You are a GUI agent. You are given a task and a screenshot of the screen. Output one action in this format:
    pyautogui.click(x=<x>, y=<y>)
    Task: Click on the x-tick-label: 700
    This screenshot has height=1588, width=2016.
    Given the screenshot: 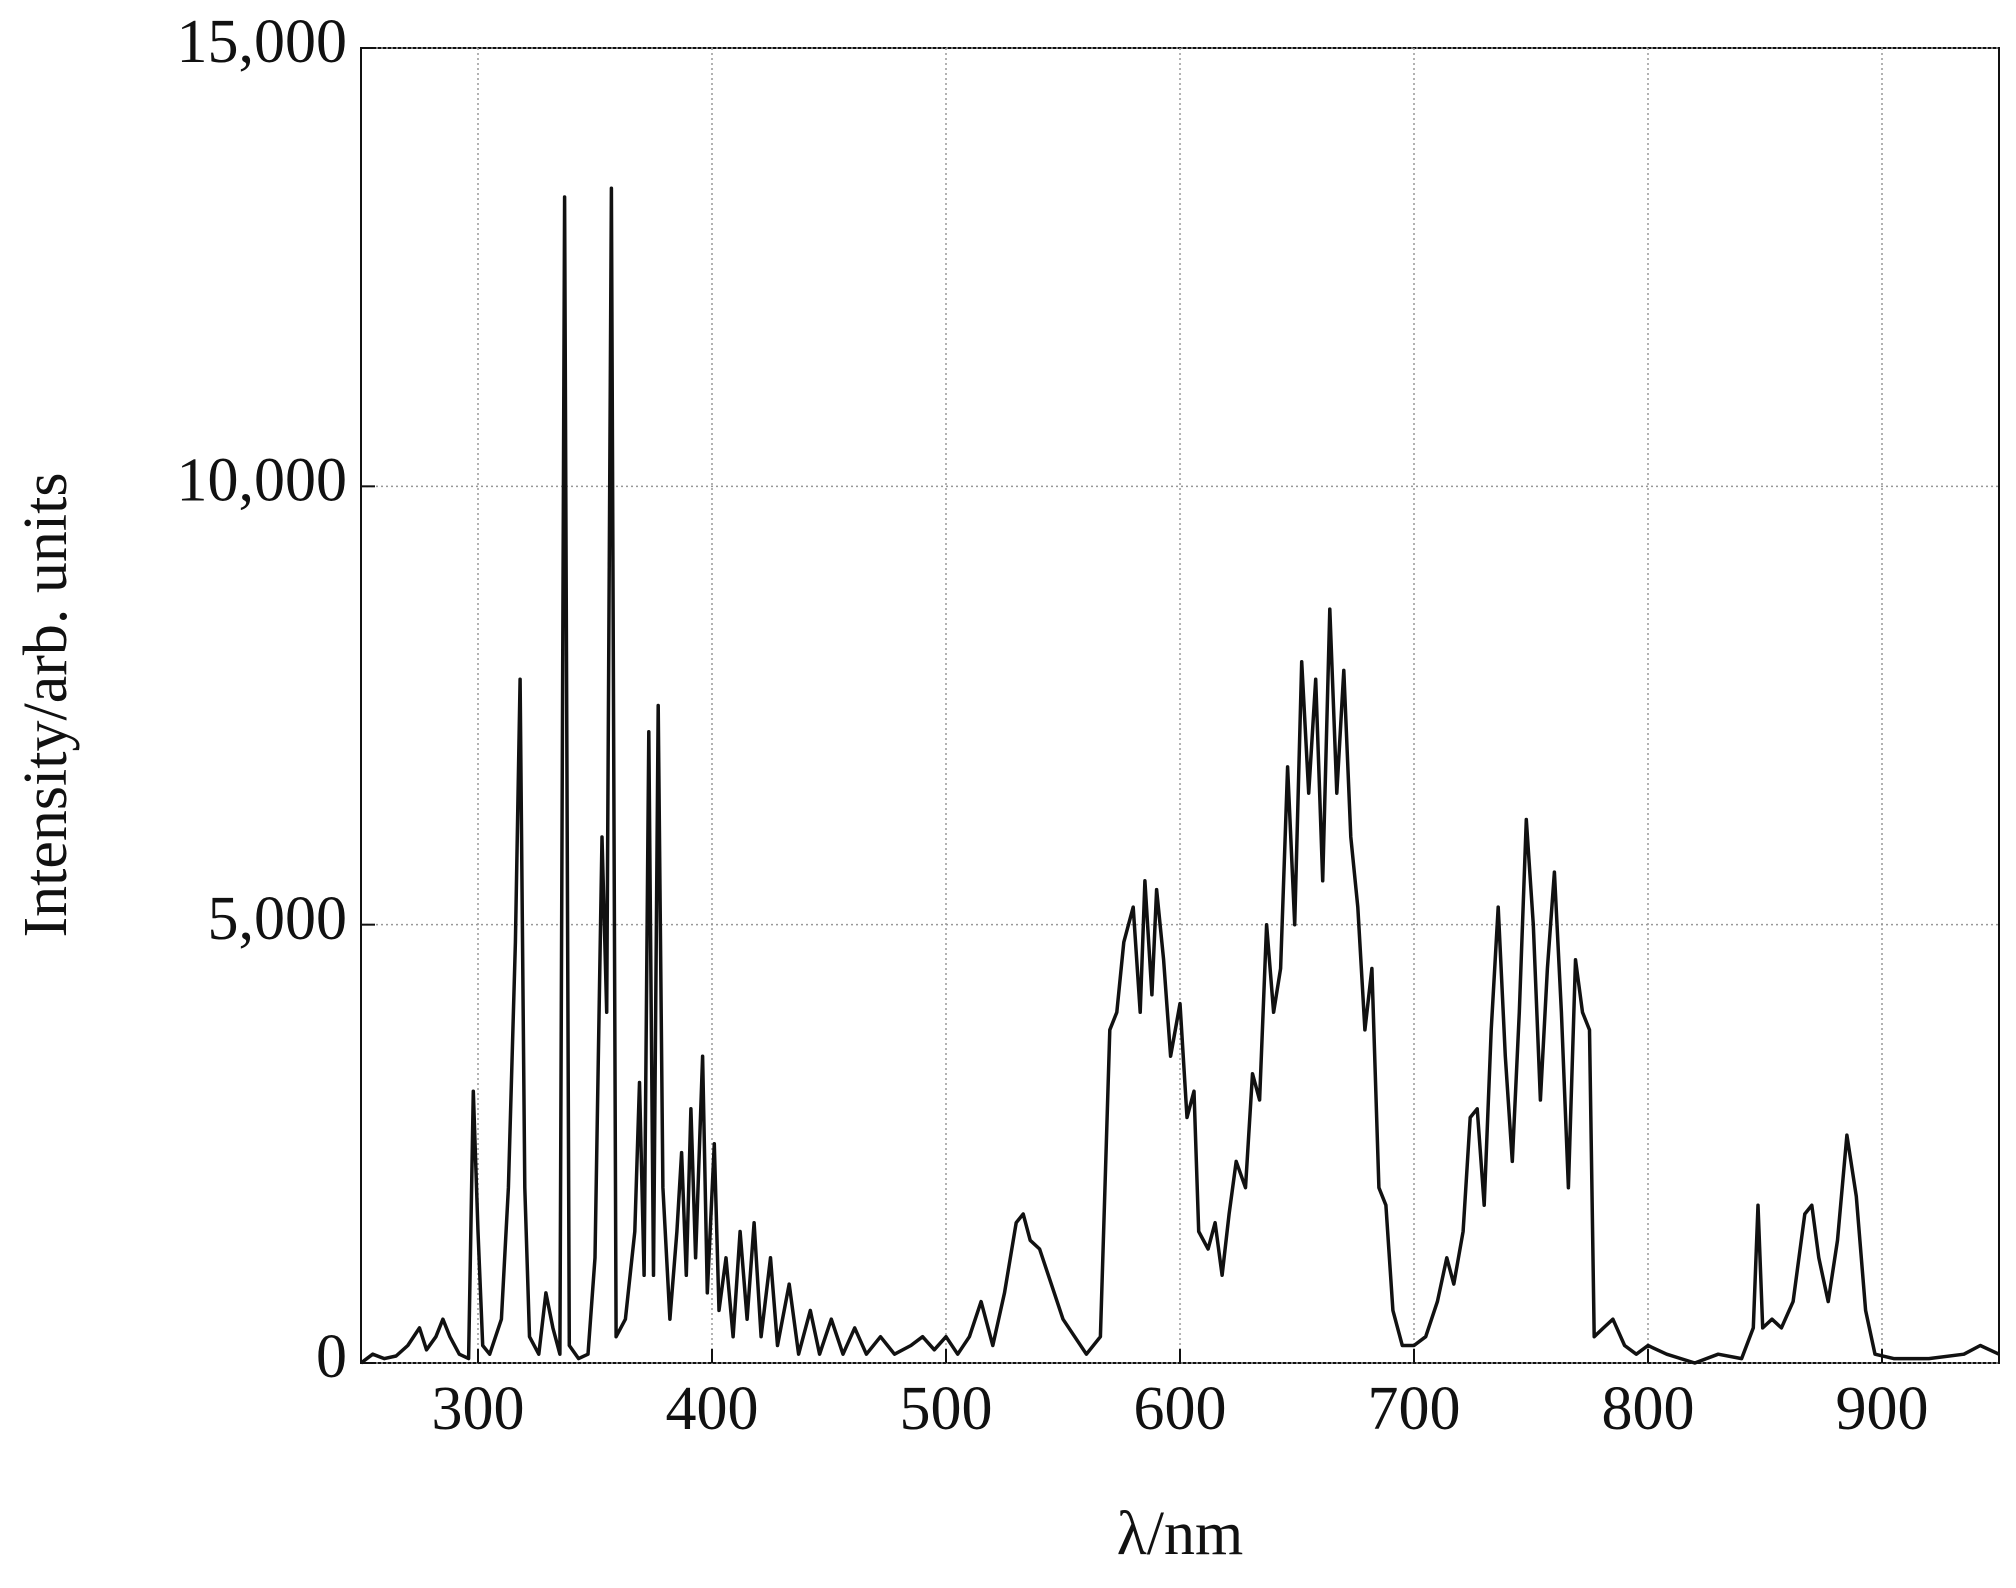 What is the action you would take?
    pyautogui.click(x=1414, y=1409)
    